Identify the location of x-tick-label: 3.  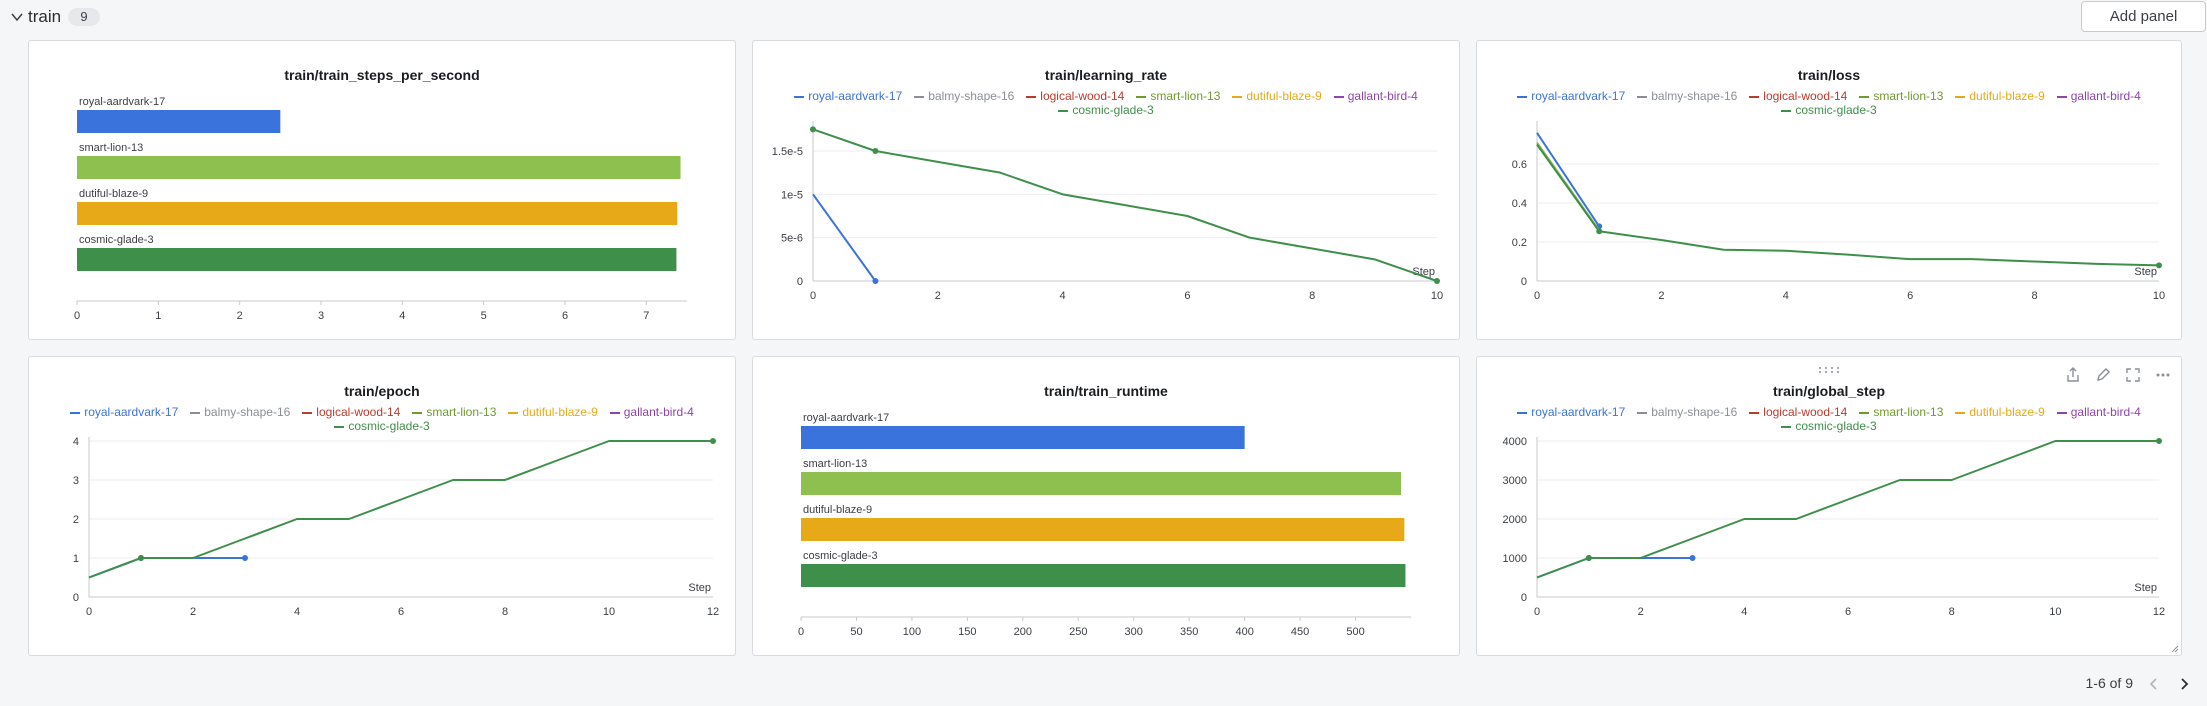
(321, 316).